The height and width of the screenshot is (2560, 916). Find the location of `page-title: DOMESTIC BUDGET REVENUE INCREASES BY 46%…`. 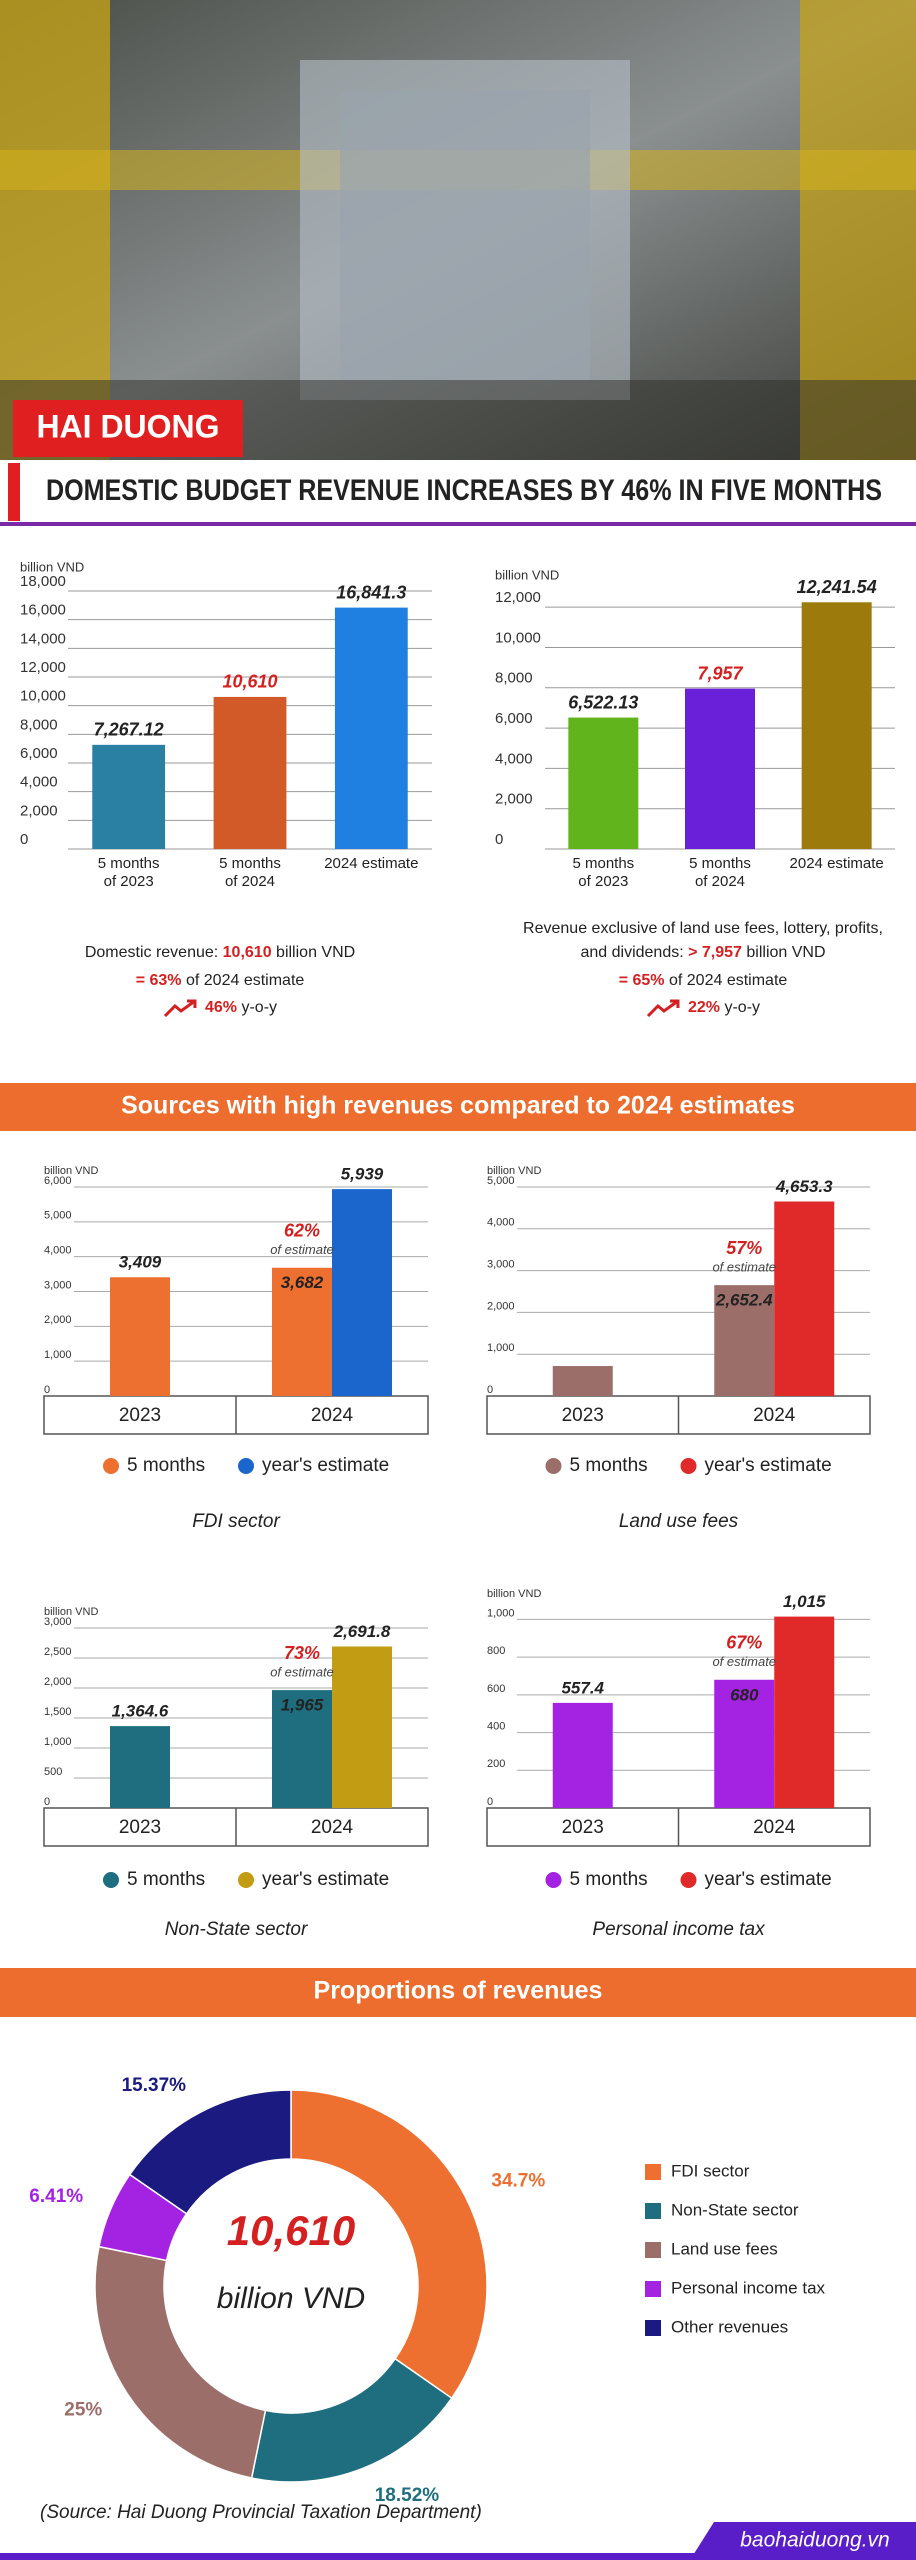

page-title: DOMESTIC BUDGET REVENUE INCREASES BY 46%… is located at coordinates (464, 490).